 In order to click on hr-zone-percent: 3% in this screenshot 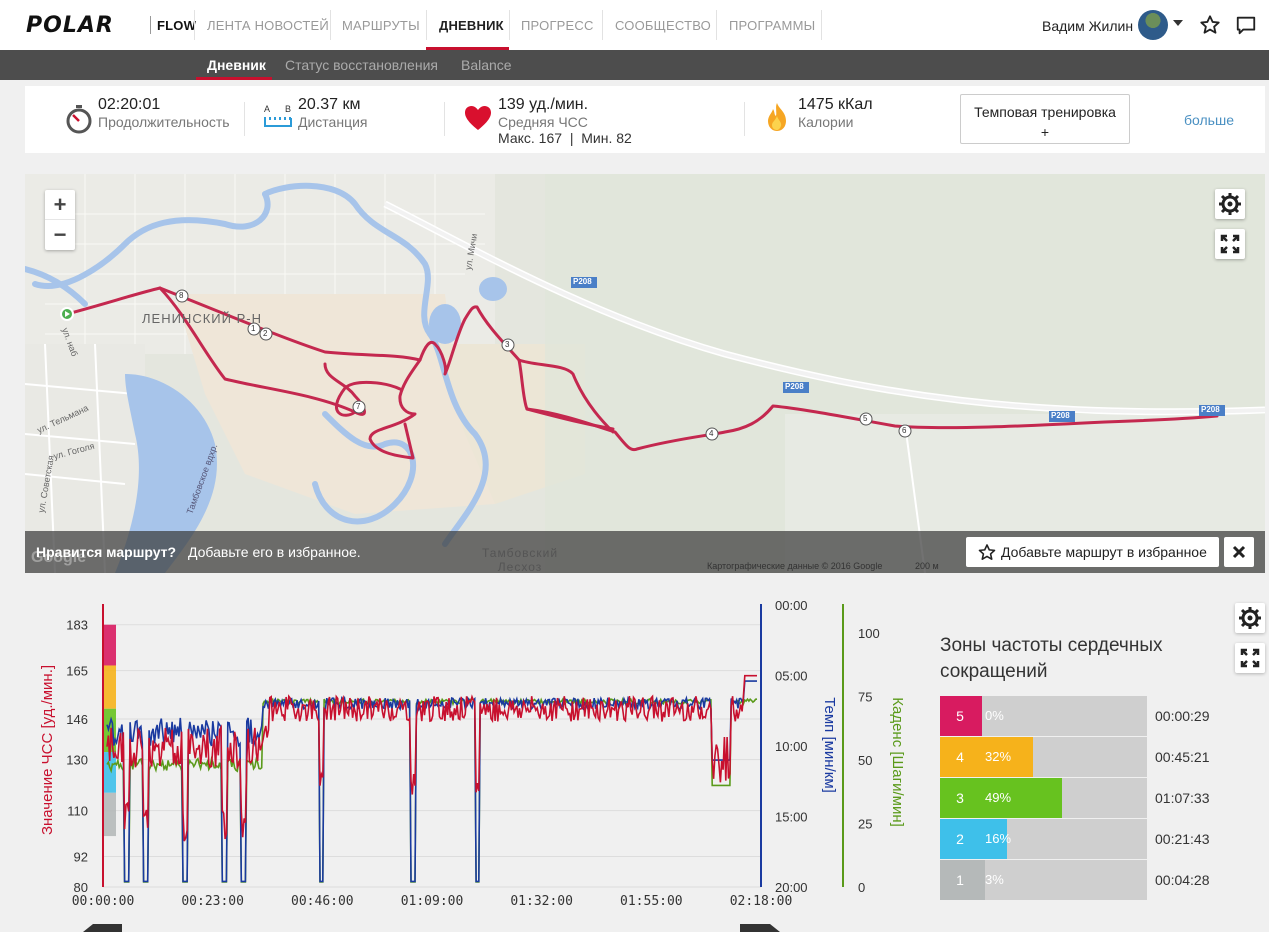, I will do `click(994, 879)`.